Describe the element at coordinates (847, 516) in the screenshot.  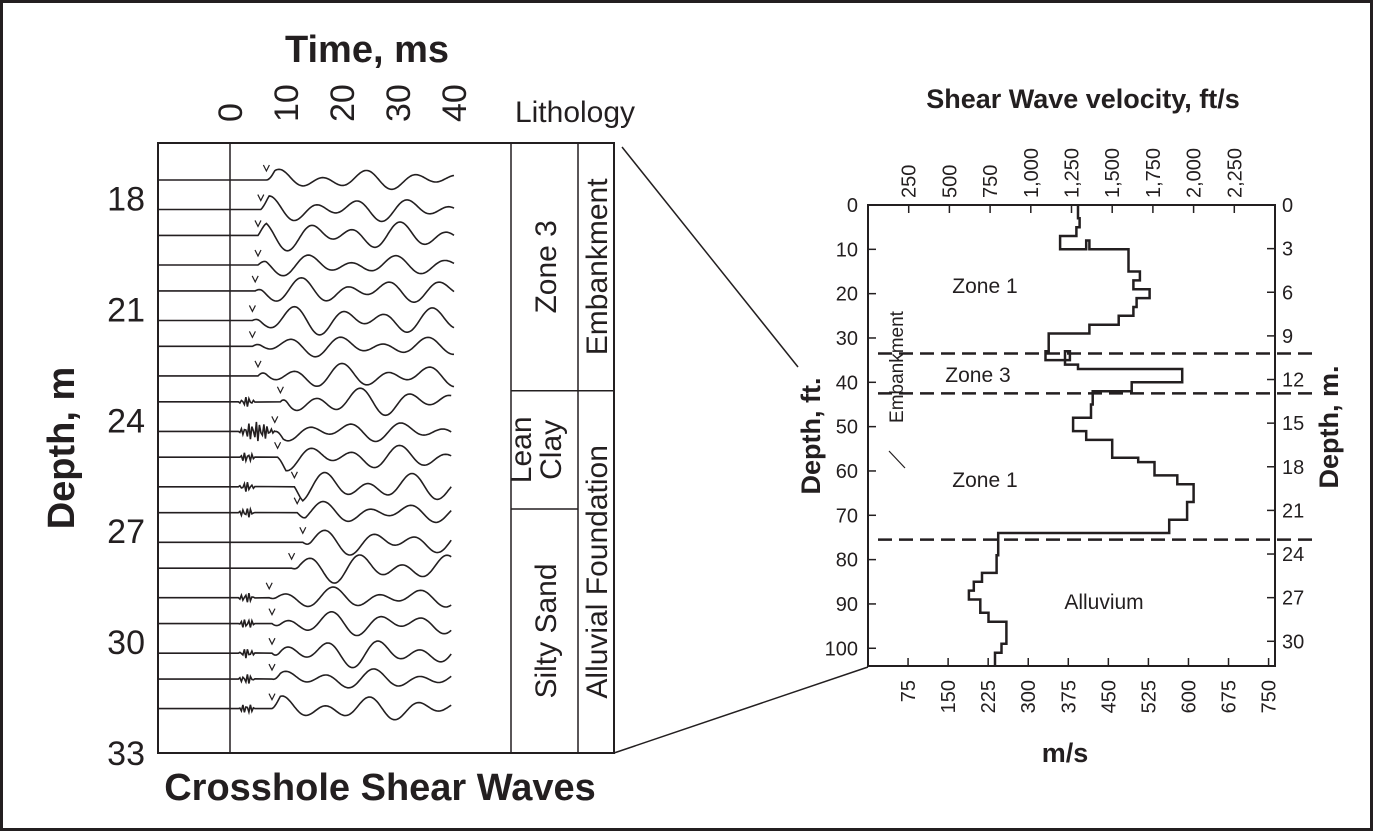
I see `depth-ft-tick-label: 70` at that location.